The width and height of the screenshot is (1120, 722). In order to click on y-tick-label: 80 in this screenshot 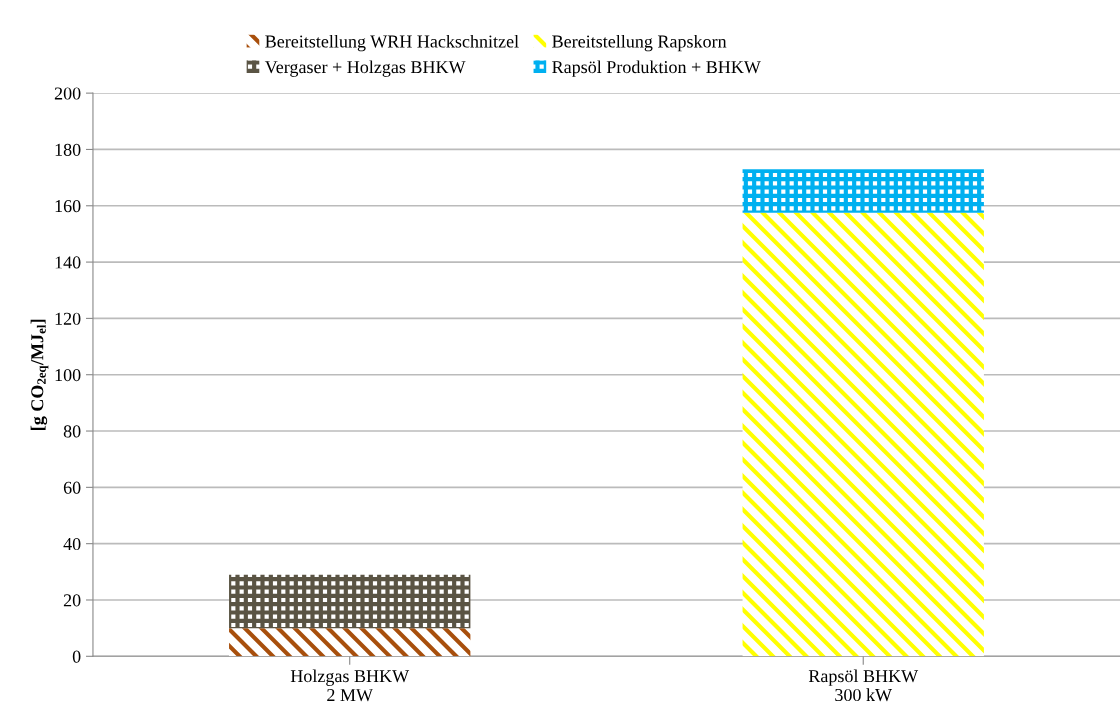, I will do `click(72, 431)`.